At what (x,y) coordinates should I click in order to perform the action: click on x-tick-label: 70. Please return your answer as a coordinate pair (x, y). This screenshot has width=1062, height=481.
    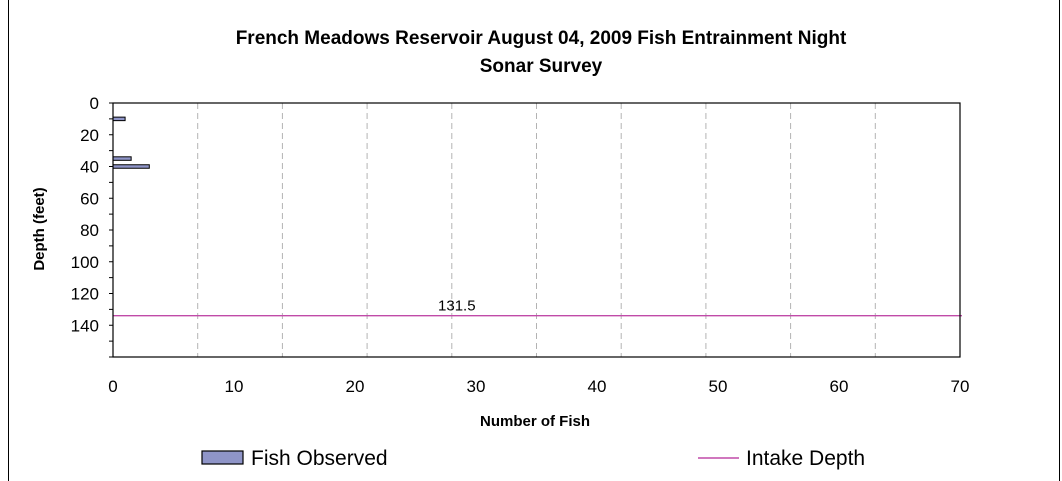
    Looking at the image, I should click on (960, 386).